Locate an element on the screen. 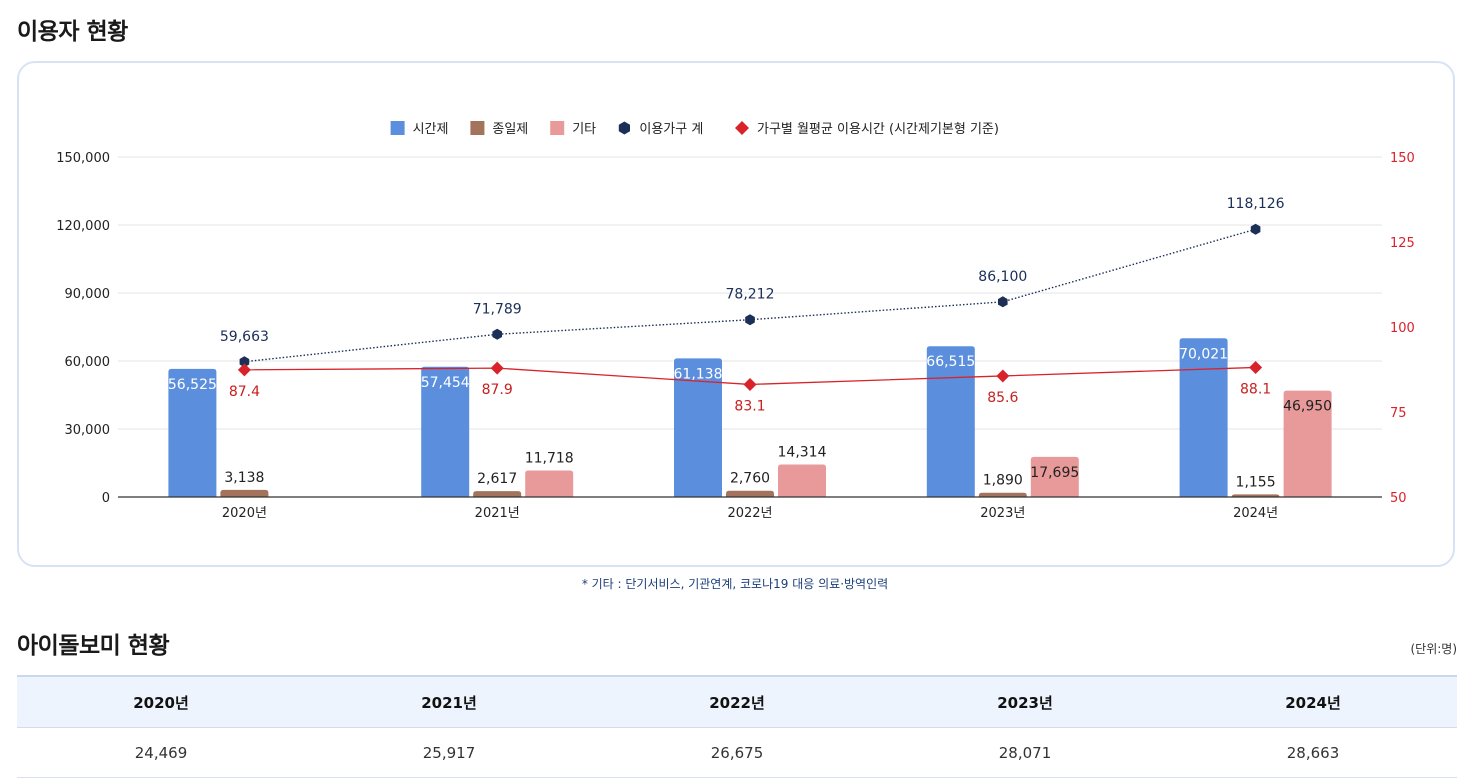 The image size is (1470, 784). line-data-label: 71,789 is located at coordinates (497, 309).